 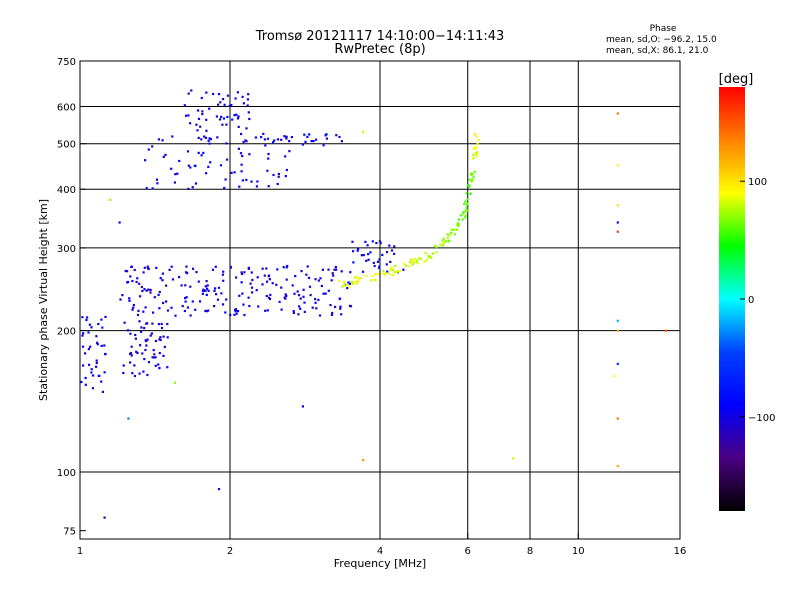 What do you see at coordinates (657, 51) in the screenshot?
I see `phase-x-stats: mean, sd,X: 86.1, 21.0` at bounding box center [657, 51].